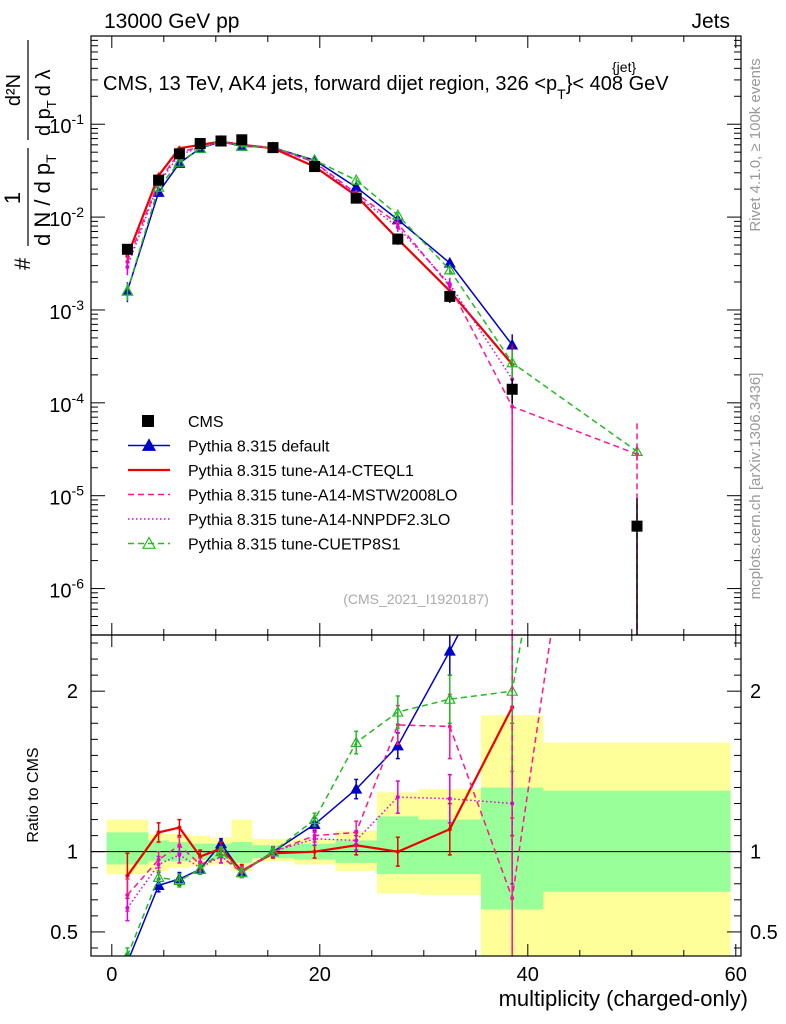 The width and height of the screenshot is (786, 1024). Describe the element at coordinates (33, 794) in the screenshot. I see `ratio-y-axis-label: Ratio to CMS` at that location.